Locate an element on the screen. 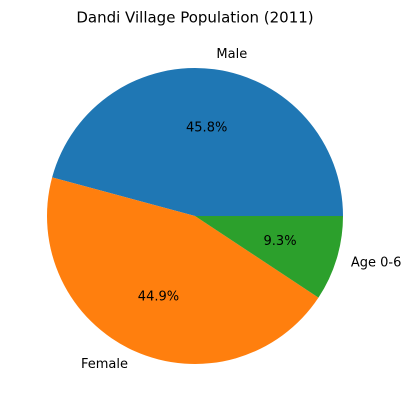 The width and height of the screenshot is (414, 411). value-label: 45.8% is located at coordinates (206, 127).